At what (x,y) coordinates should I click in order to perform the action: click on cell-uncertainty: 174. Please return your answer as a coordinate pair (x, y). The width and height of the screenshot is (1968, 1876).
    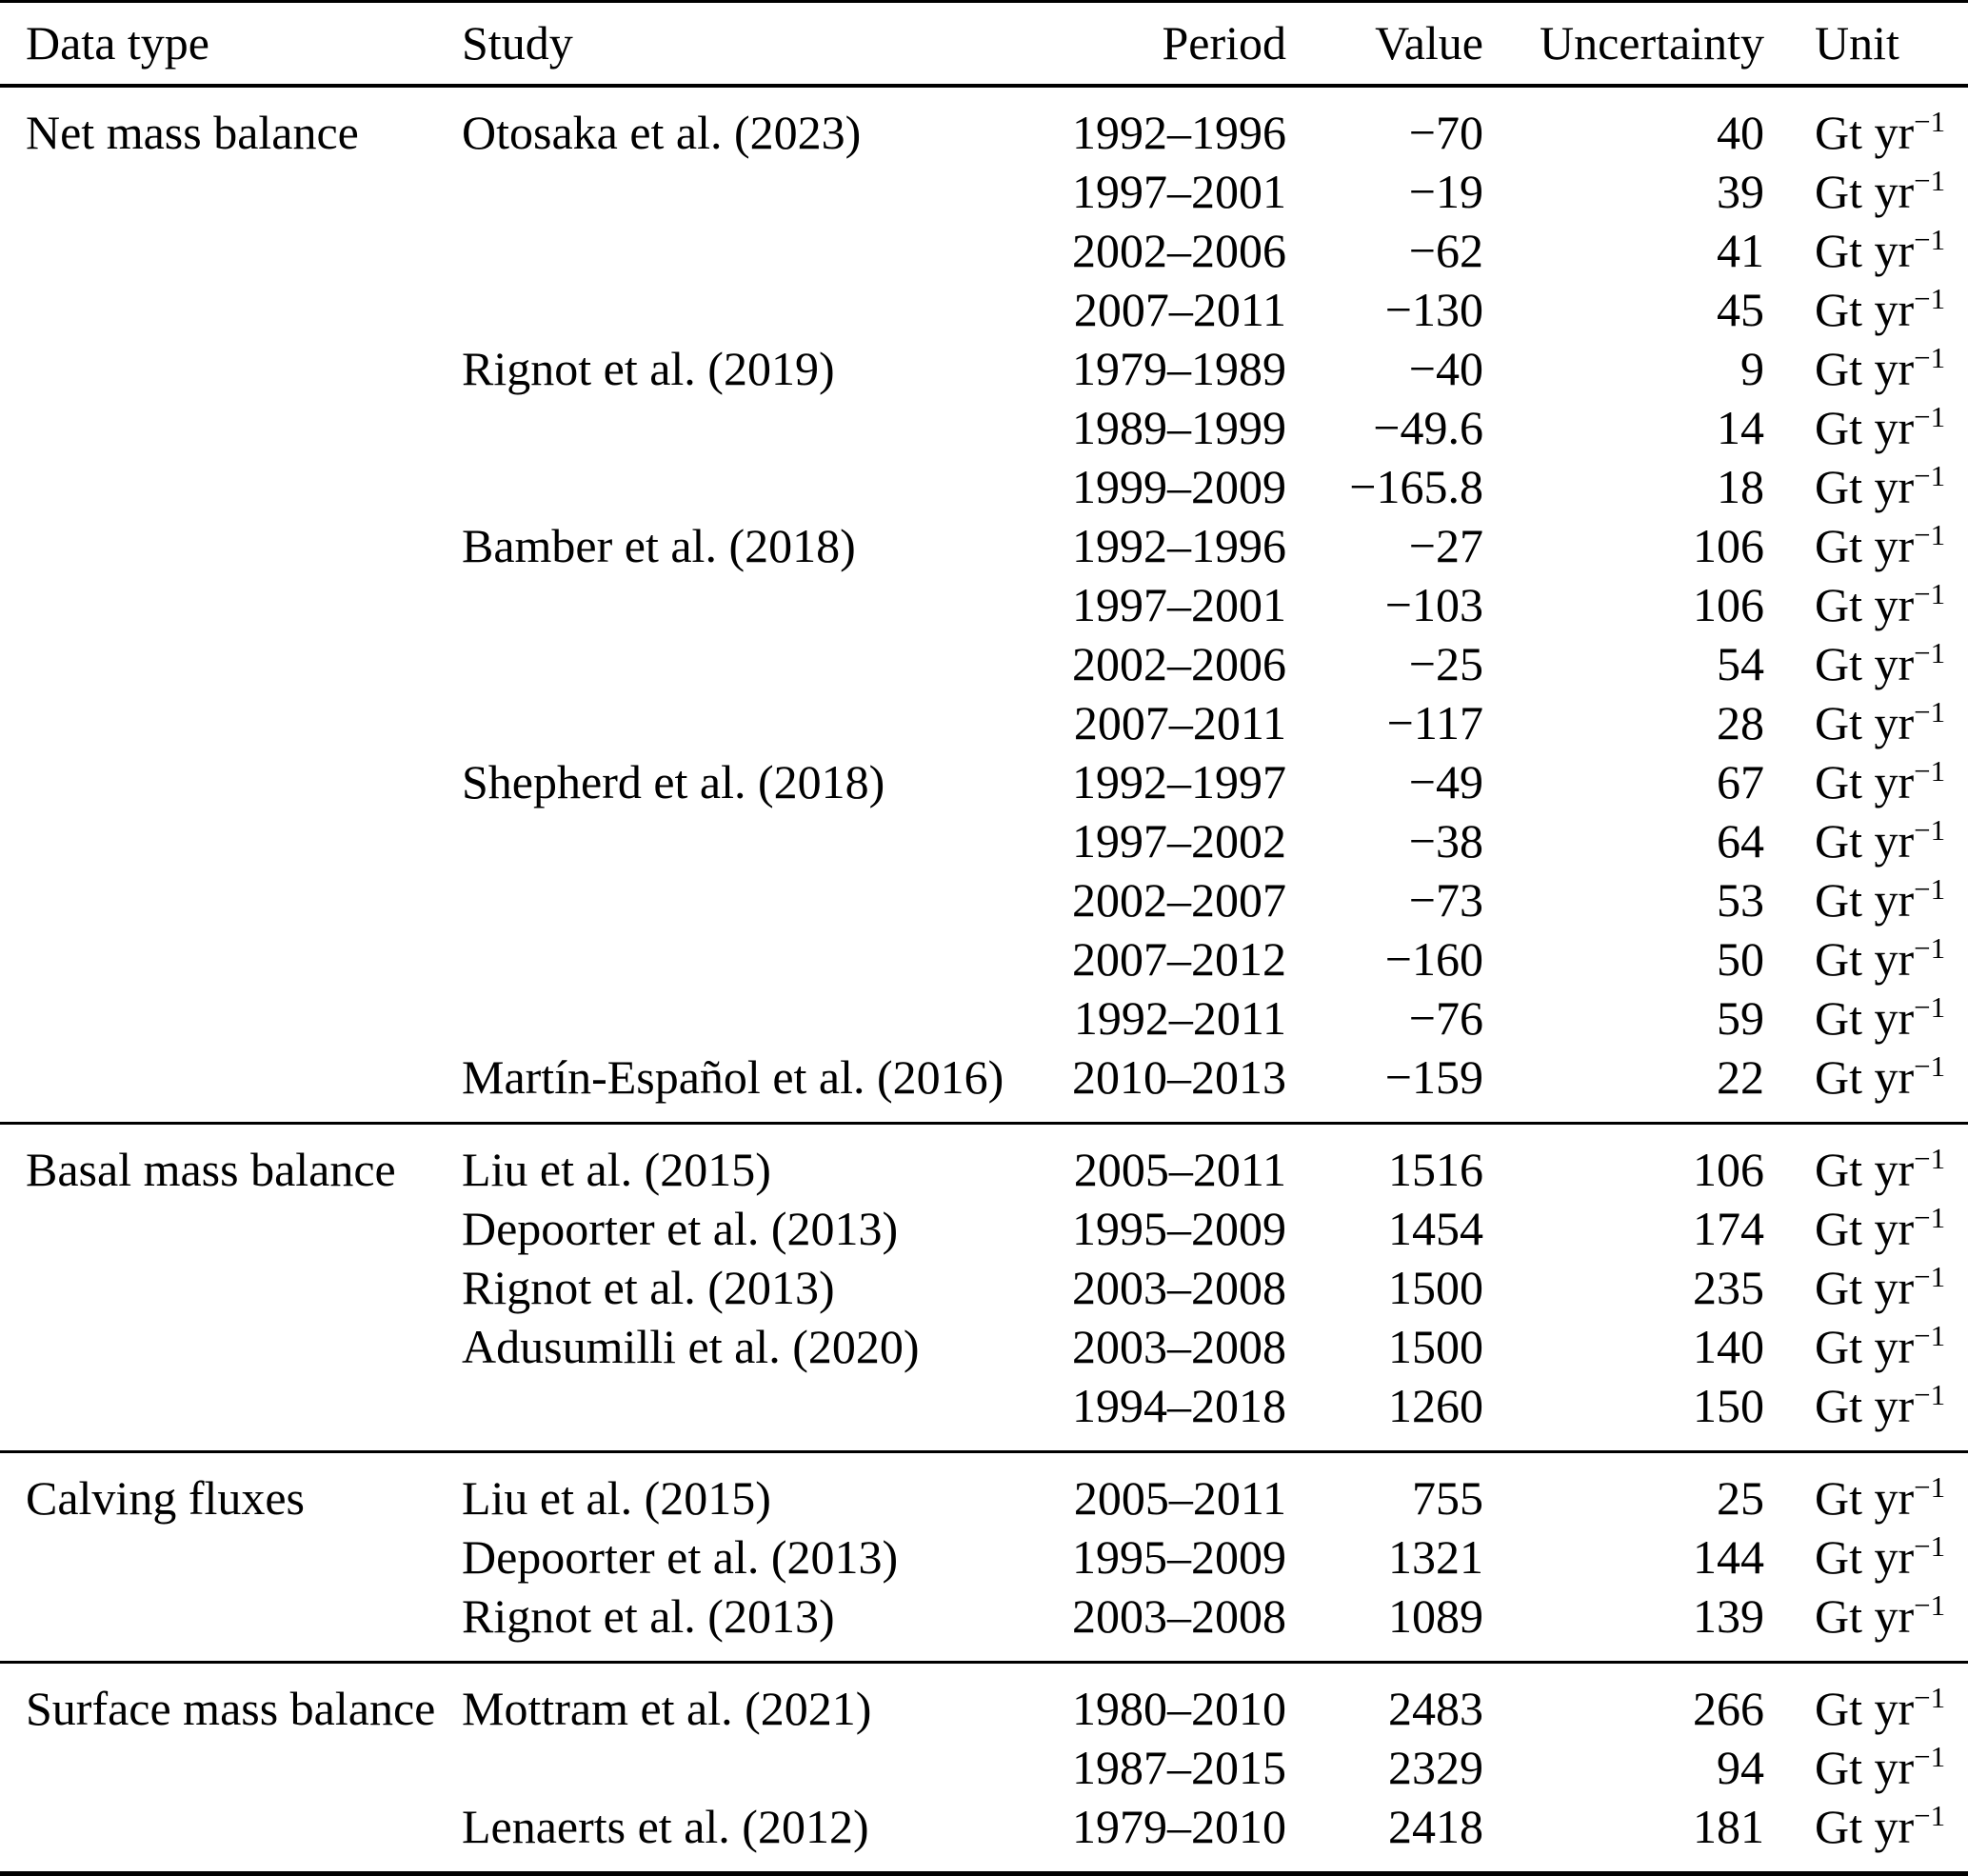
    Looking at the image, I should click on (1729, 1228).